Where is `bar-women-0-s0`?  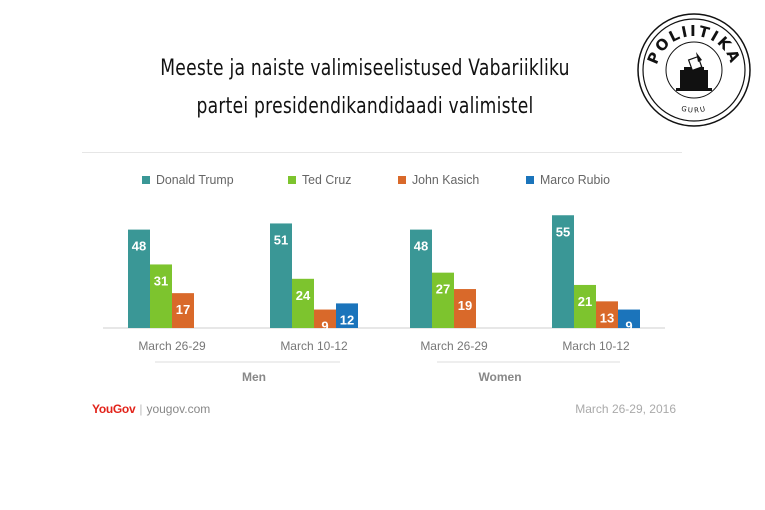 bar-women-0-s0 is located at coordinates (421, 278).